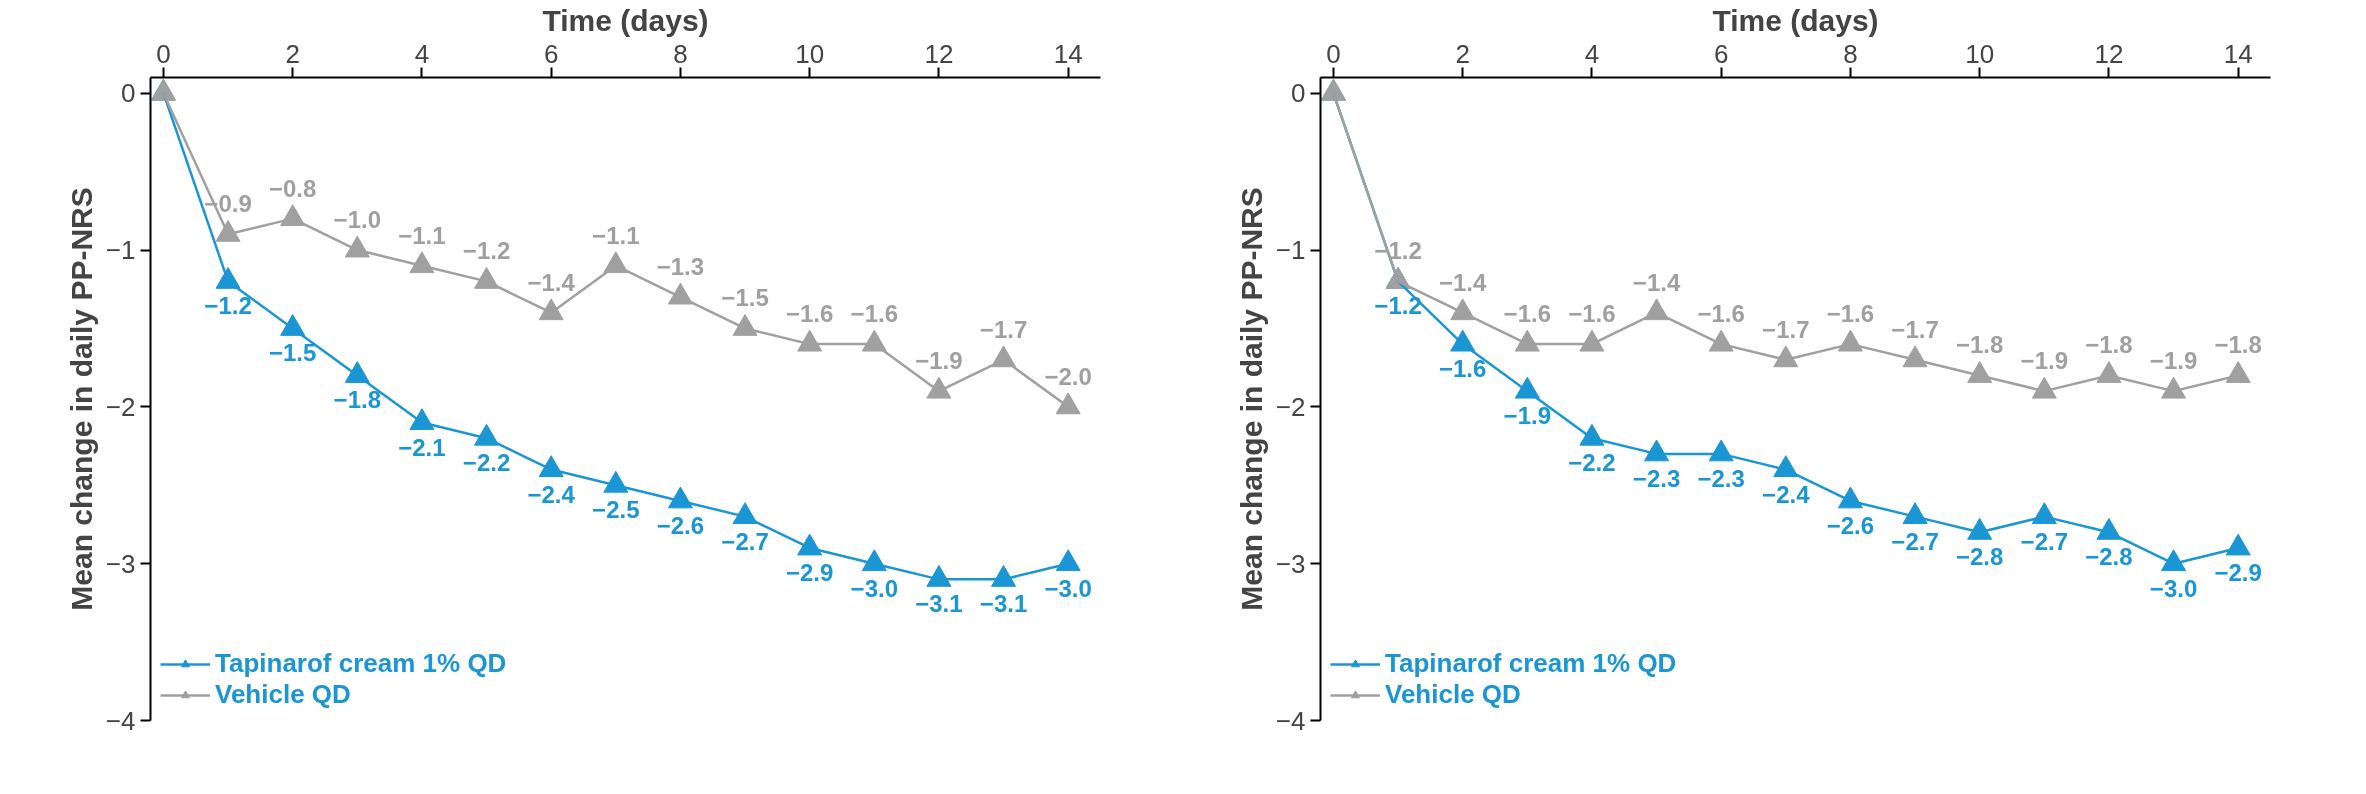 Image resolution: width=2366 pixels, height=794 pixels. Describe the element at coordinates (292, 188) in the screenshot. I see `data-label: −0.8` at that location.